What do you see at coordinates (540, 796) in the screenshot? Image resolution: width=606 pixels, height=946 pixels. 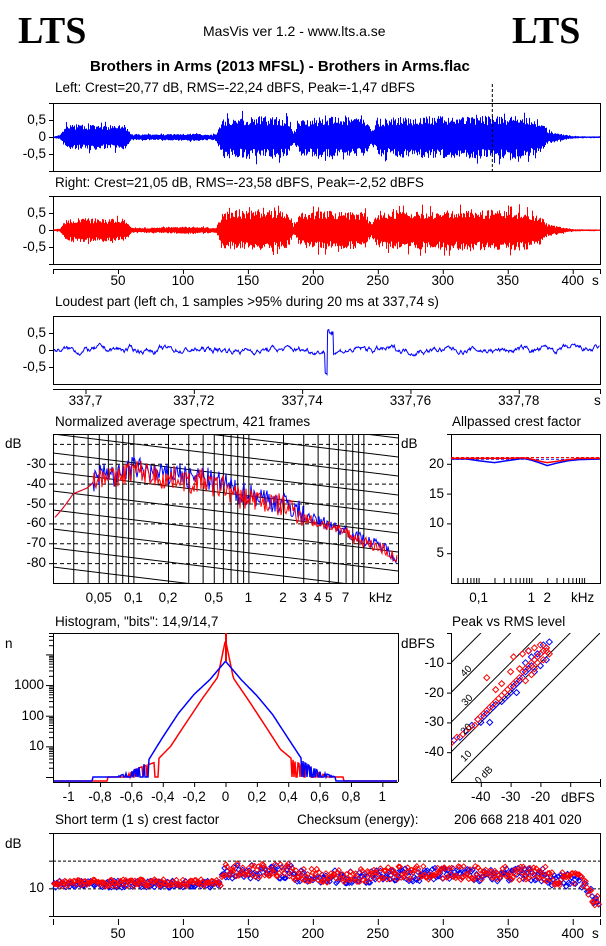 I see `peak-rms-xtick-label: -20` at bounding box center [540, 796].